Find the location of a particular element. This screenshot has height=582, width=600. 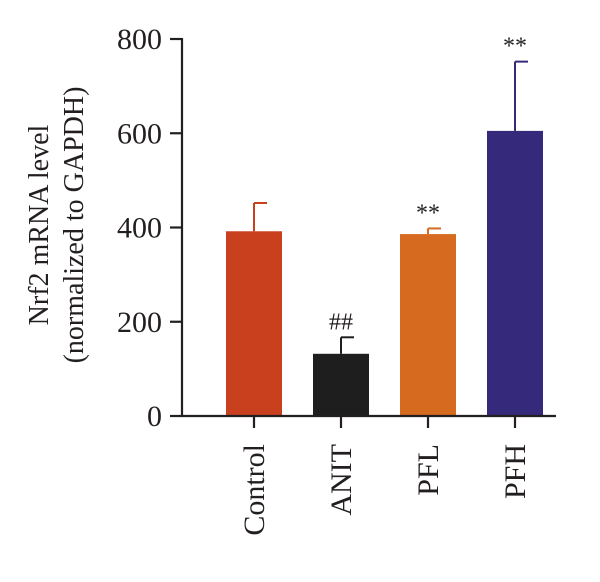

bar-pfl is located at coordinates (428, 325).